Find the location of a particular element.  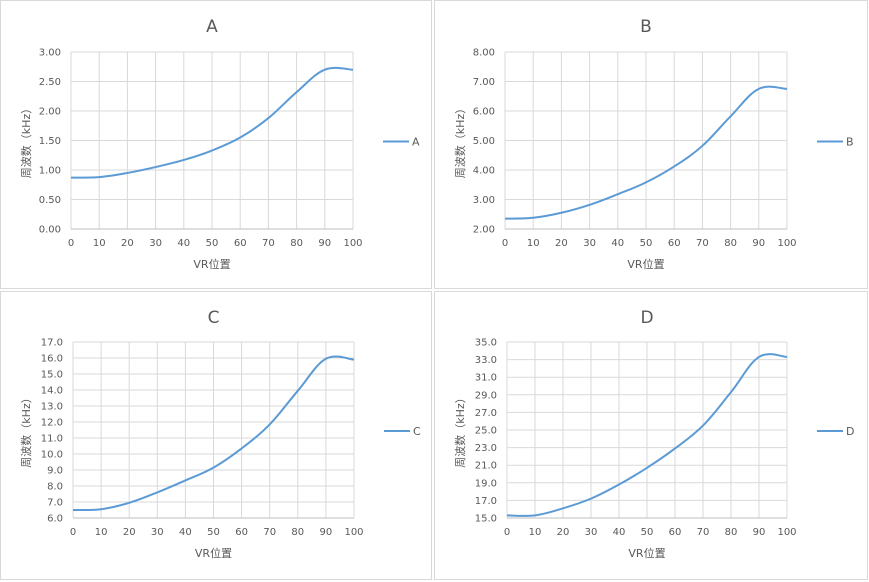

legend-label: B is located at coordinates (850, 142).